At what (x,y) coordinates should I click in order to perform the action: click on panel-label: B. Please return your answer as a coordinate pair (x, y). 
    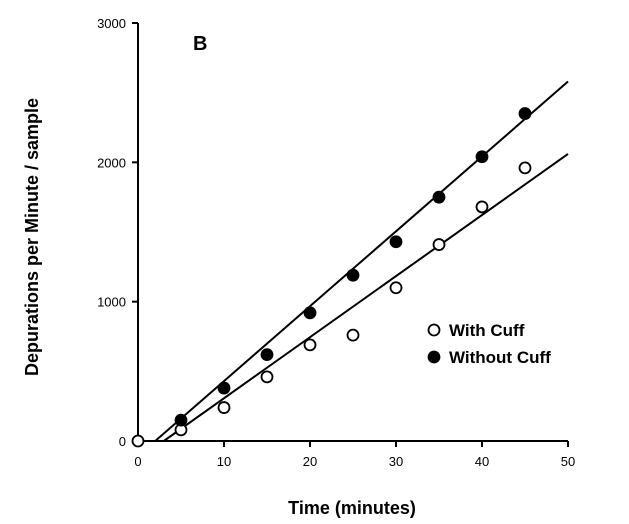
    Looking at the image, I should click on (200, 44).